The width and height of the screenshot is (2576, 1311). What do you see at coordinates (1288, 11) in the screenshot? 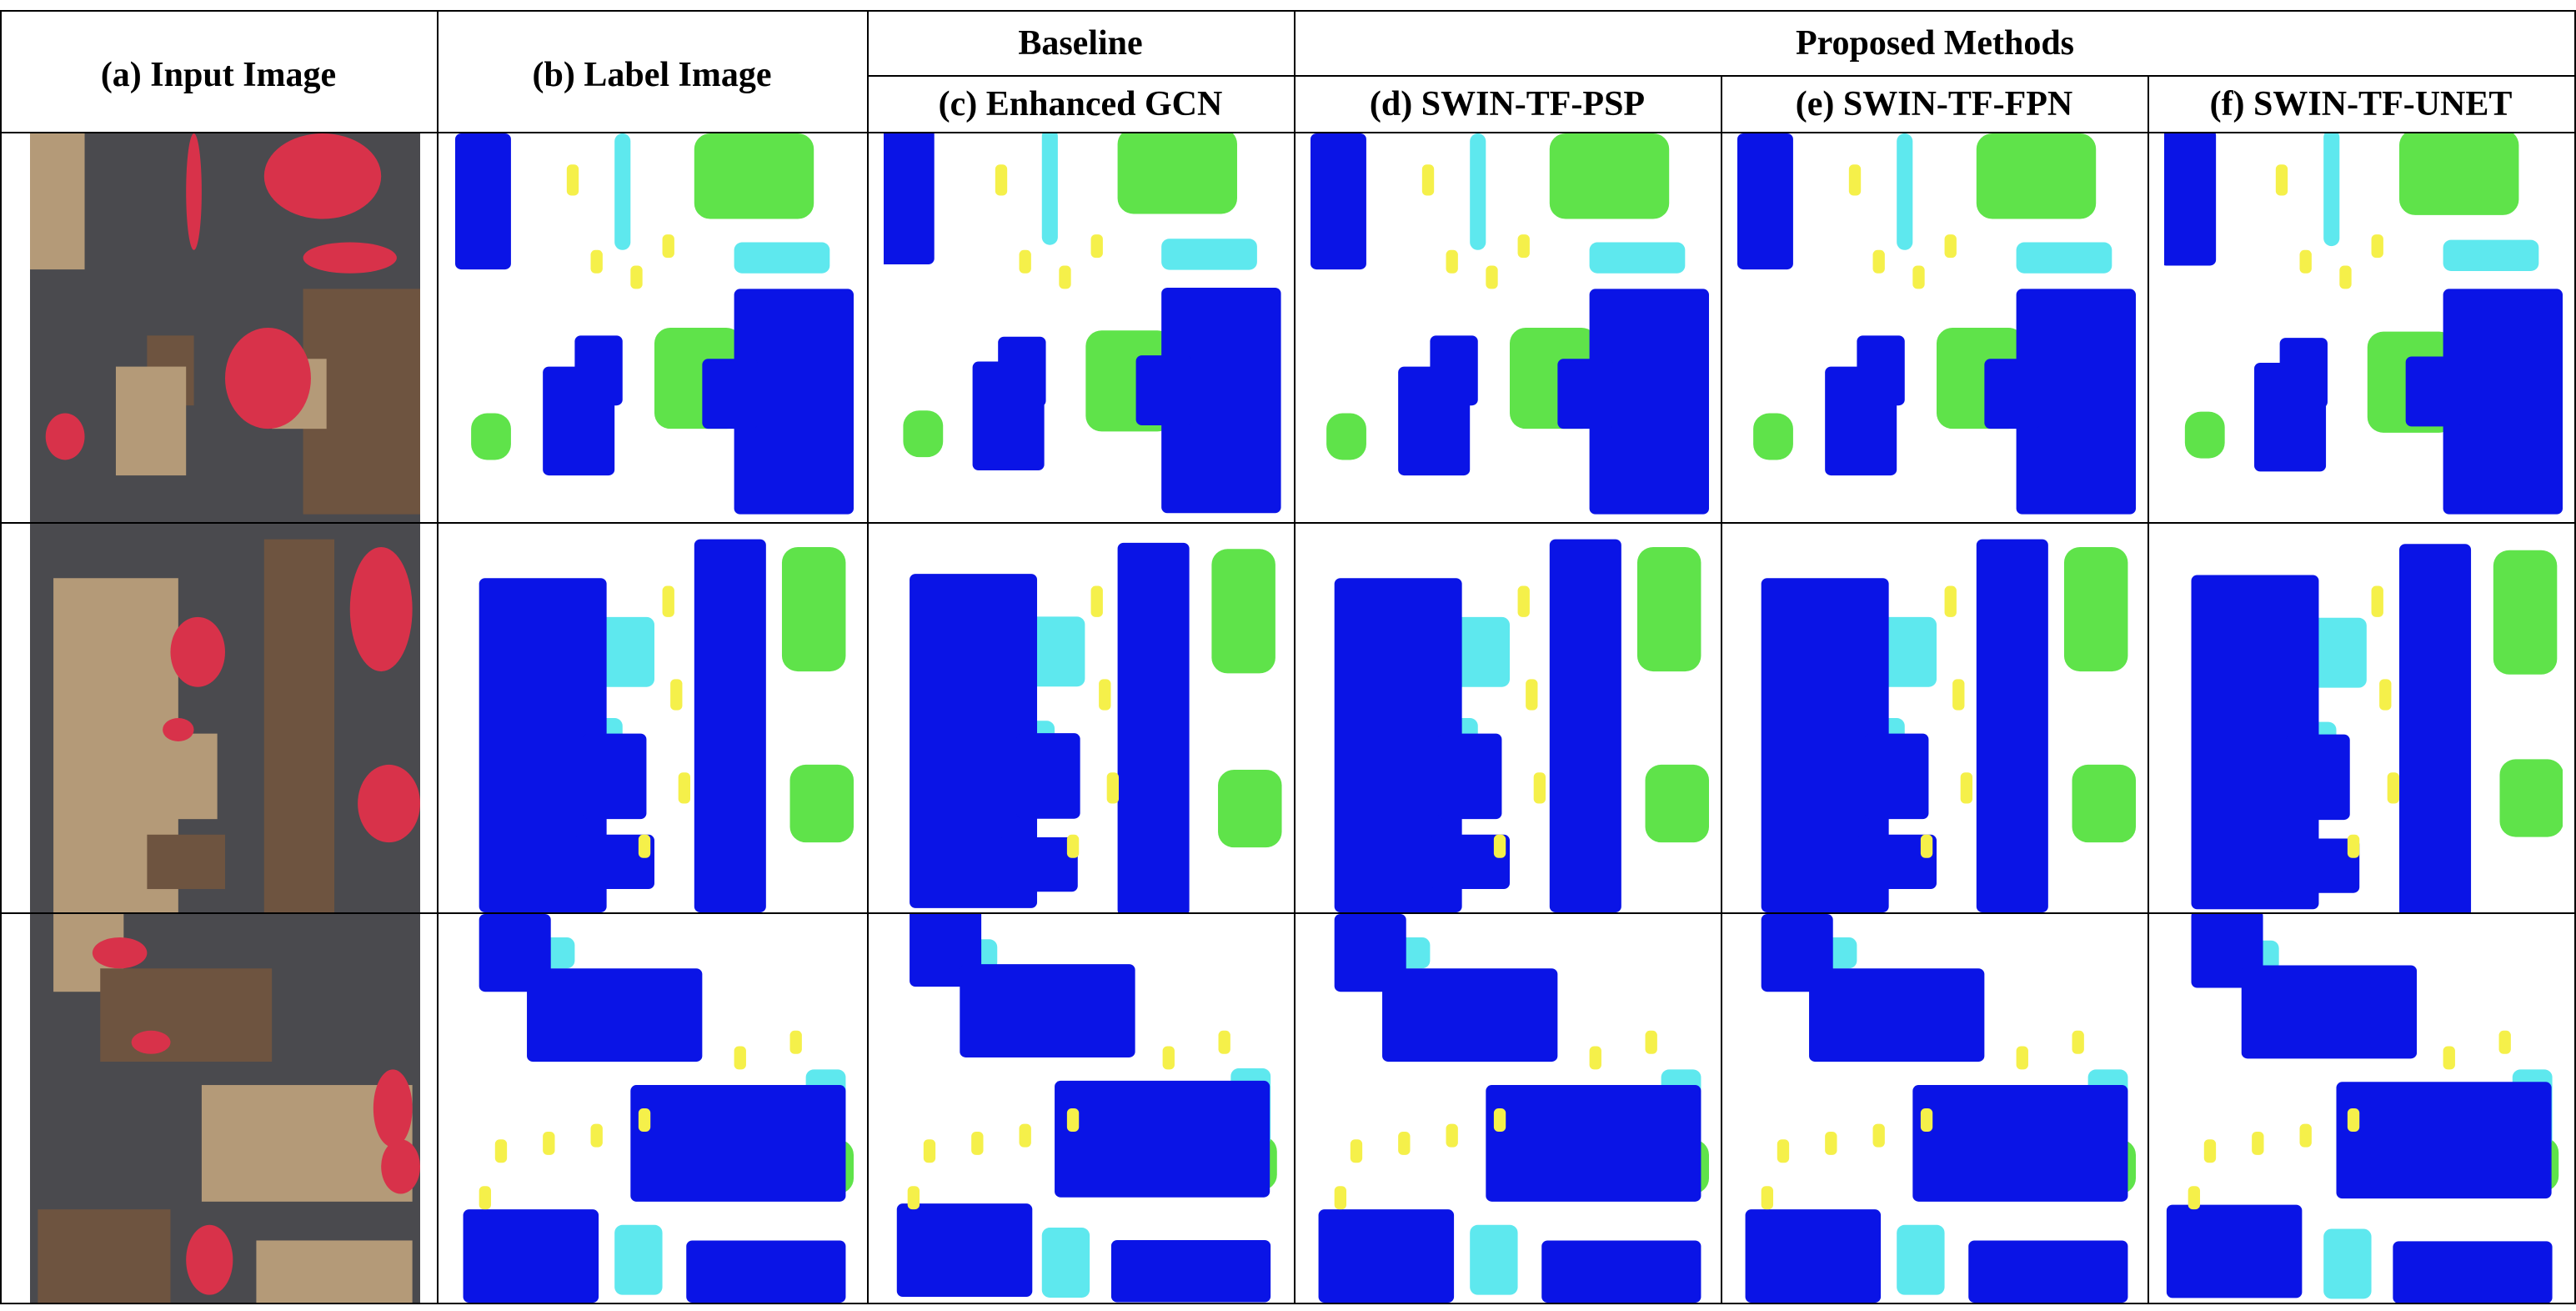
I see `table-top-rule` at bounding box center [1288, 11].